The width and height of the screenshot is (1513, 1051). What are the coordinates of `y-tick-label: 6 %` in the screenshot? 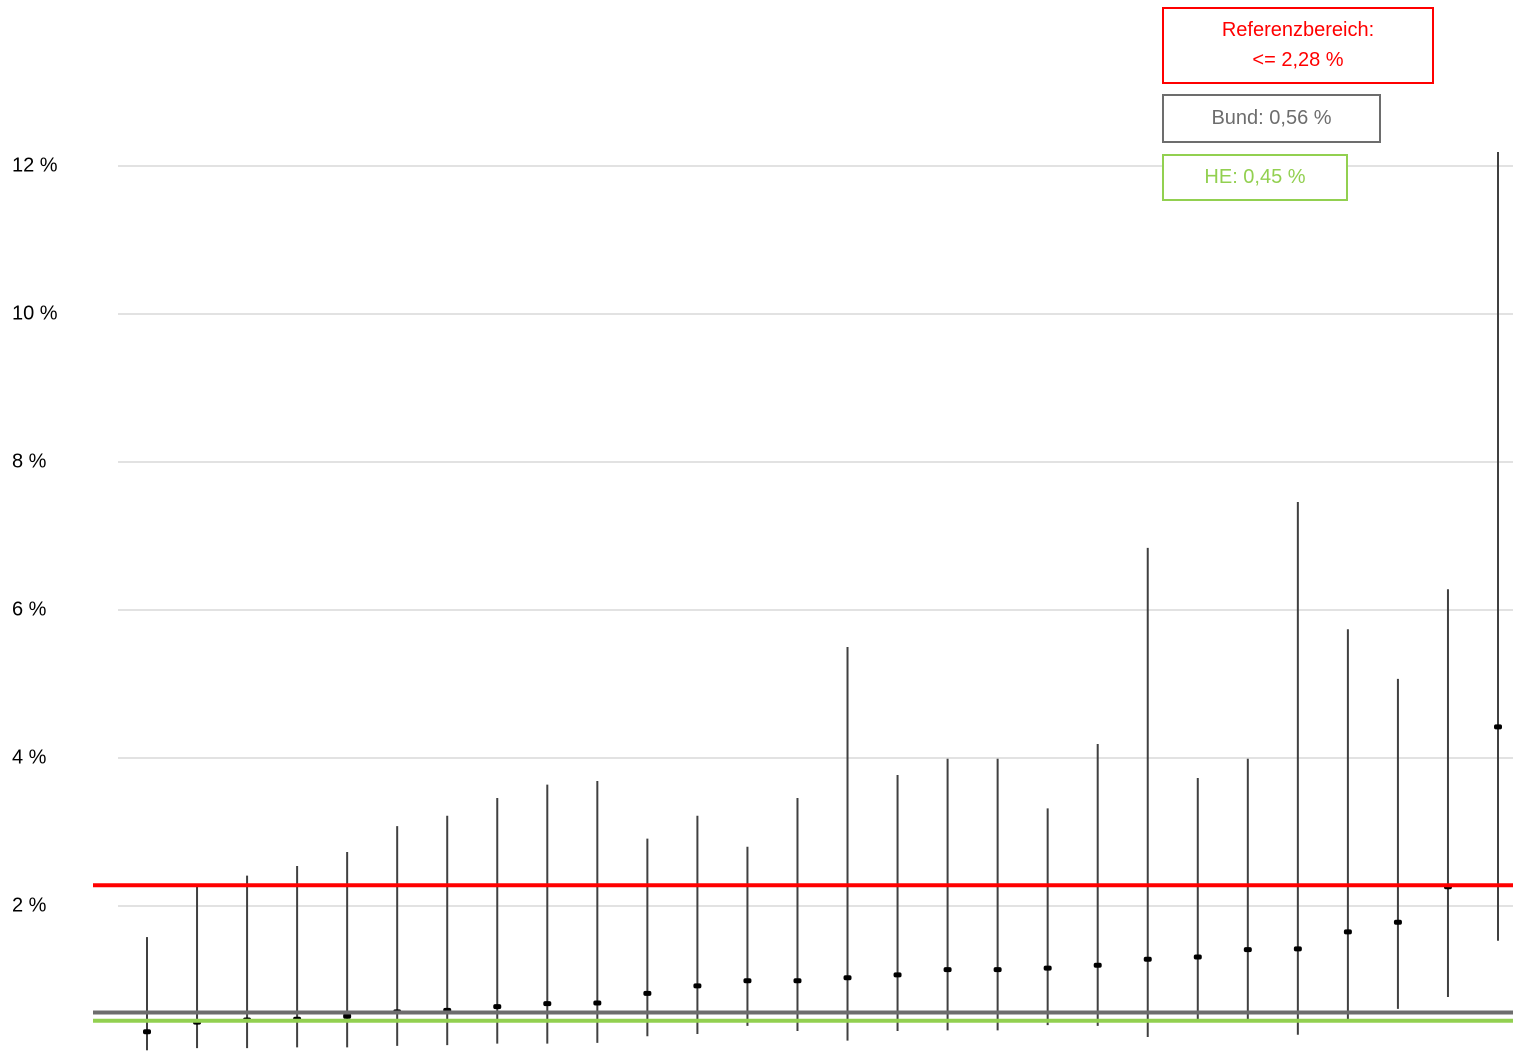 It's located at (29, 609).